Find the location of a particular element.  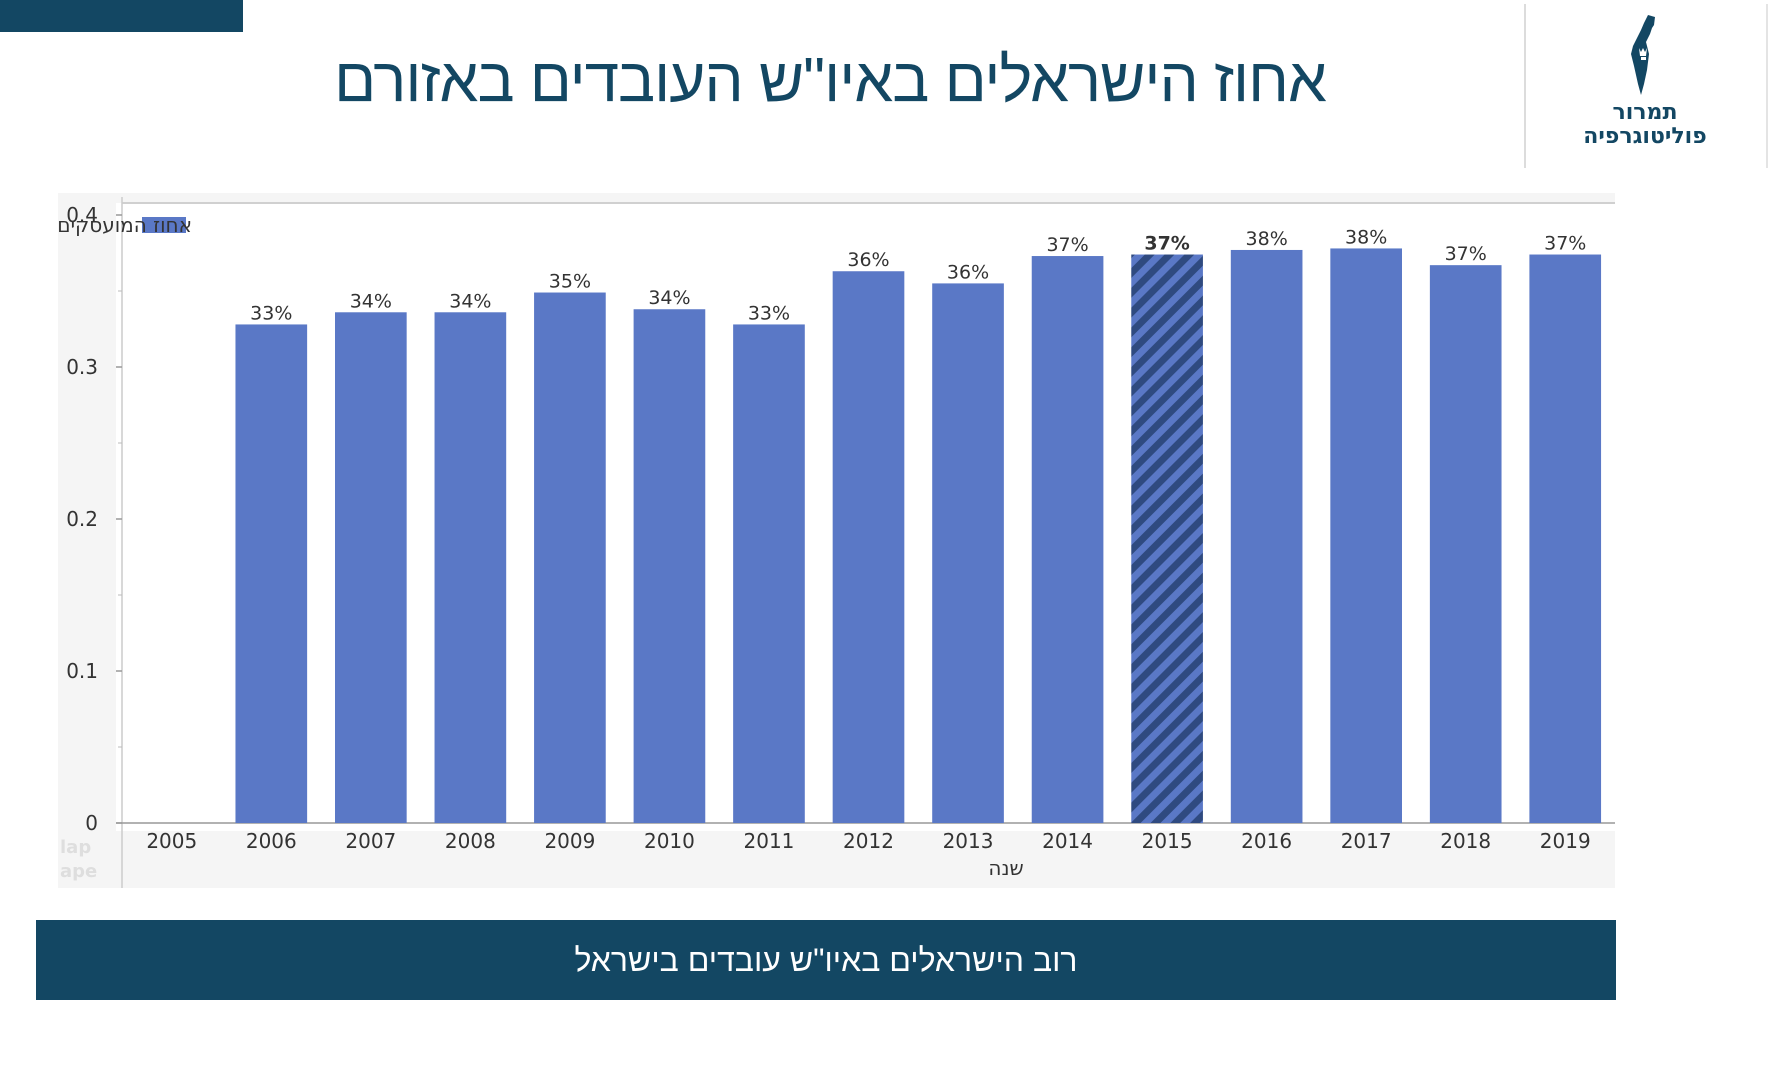

x-tick-label-2015: 2015 is located at coordinates (1167, 841).